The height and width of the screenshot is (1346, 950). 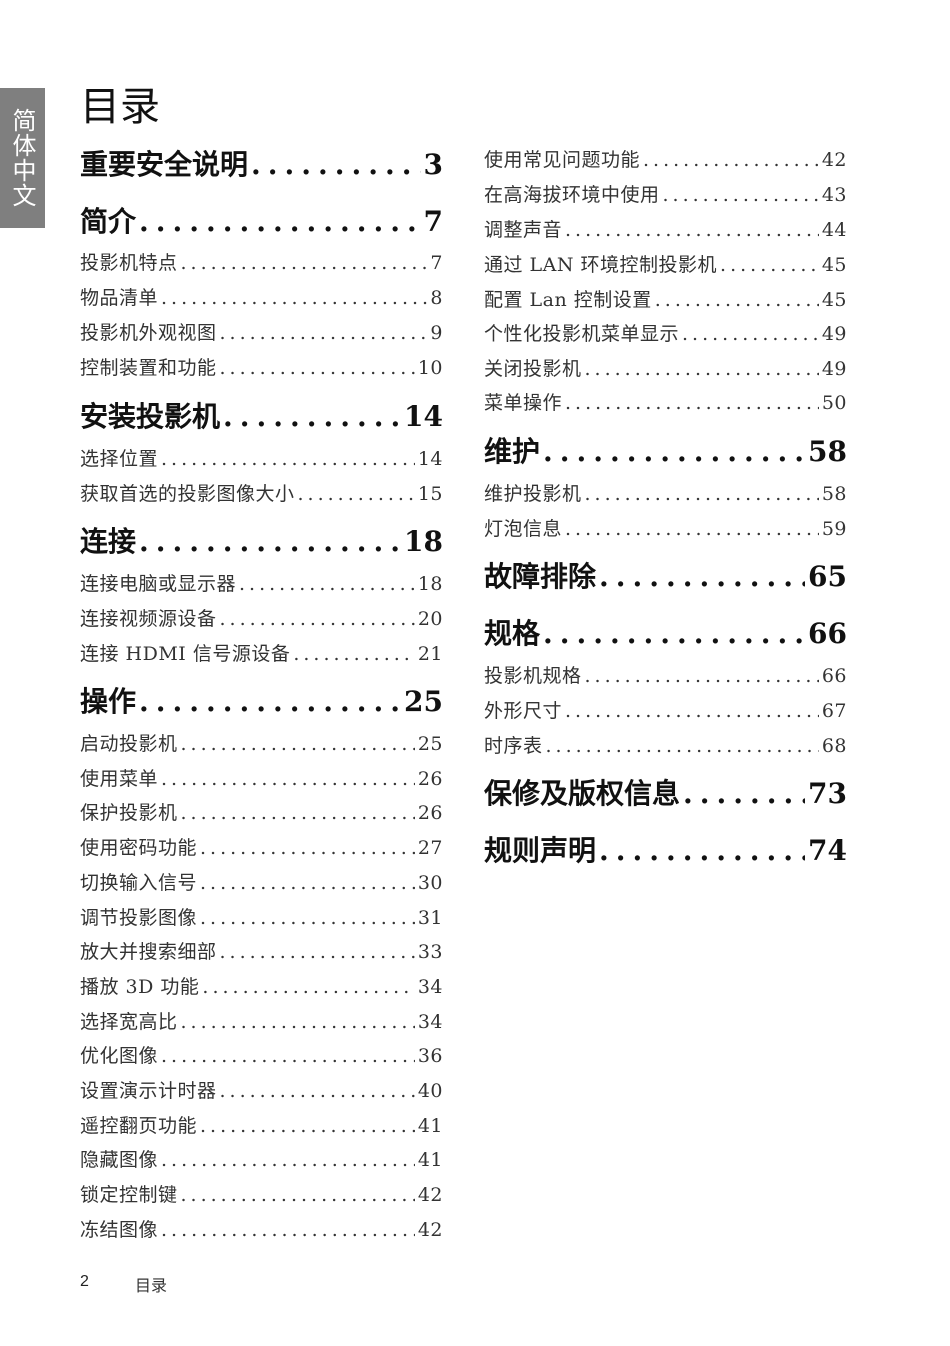 I want to click on toc-entry: 配置 Lan 控制设置 45, so click(x=665, y=300).